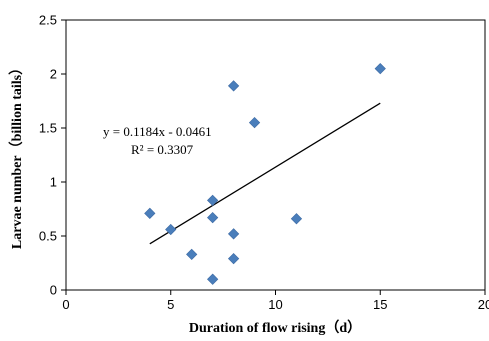 Image resolution: width=489 pixels, height=341 pixels. Describe the element at coordinates (17, 155) in the screenshot. I see `y-axis-title: Larvae number（billion tails）` at that location.